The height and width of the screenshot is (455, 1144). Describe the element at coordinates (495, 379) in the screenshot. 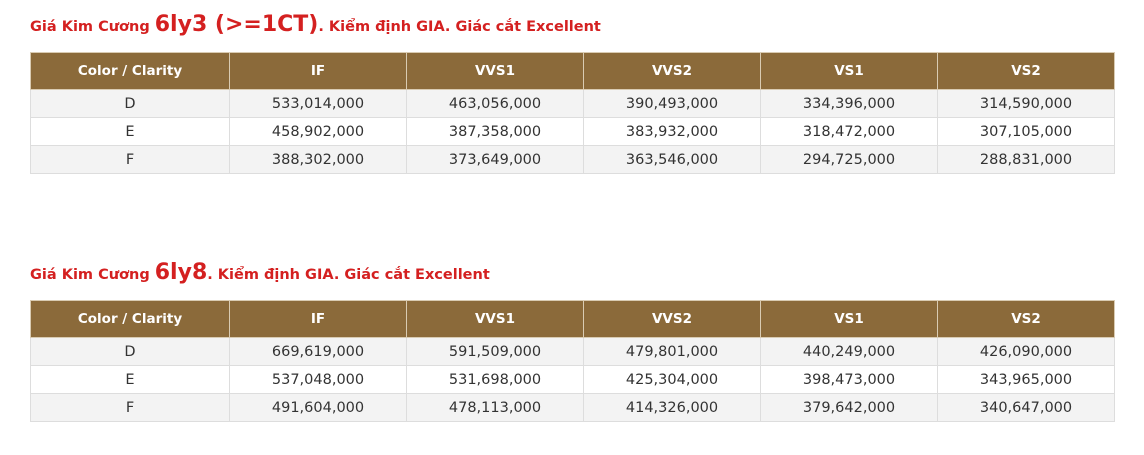

I see `cell-price: 531,698,000` at that location.